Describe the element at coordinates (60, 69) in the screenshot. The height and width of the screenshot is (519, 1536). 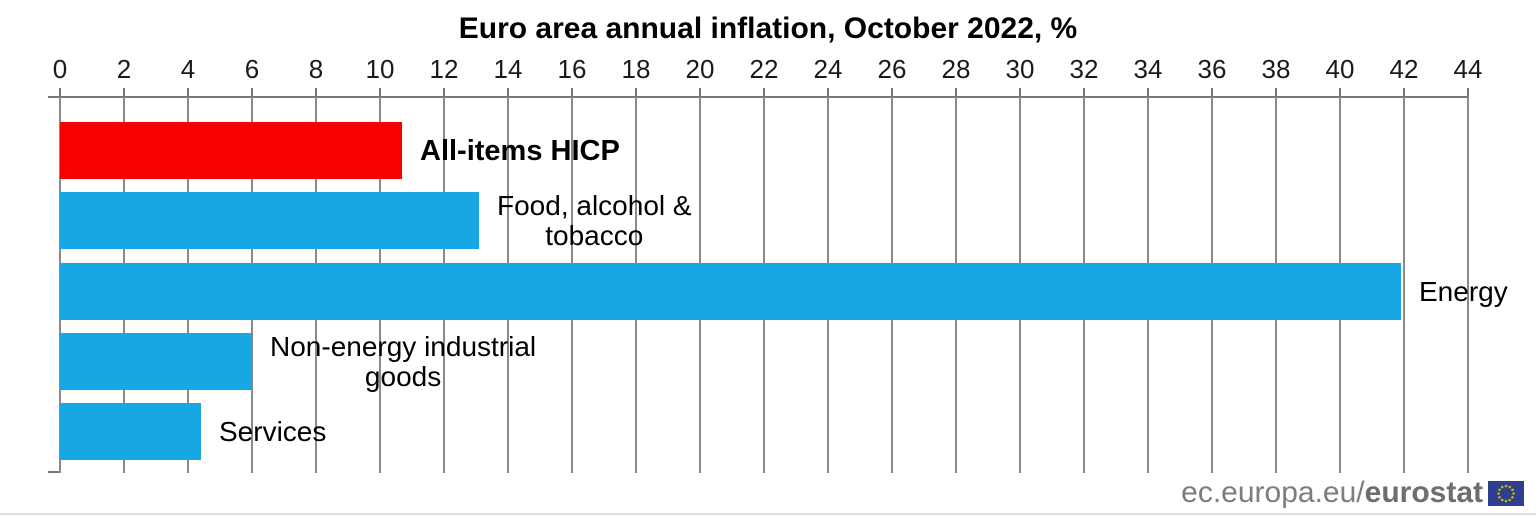
I see `tick-label-0: 0` at that location.